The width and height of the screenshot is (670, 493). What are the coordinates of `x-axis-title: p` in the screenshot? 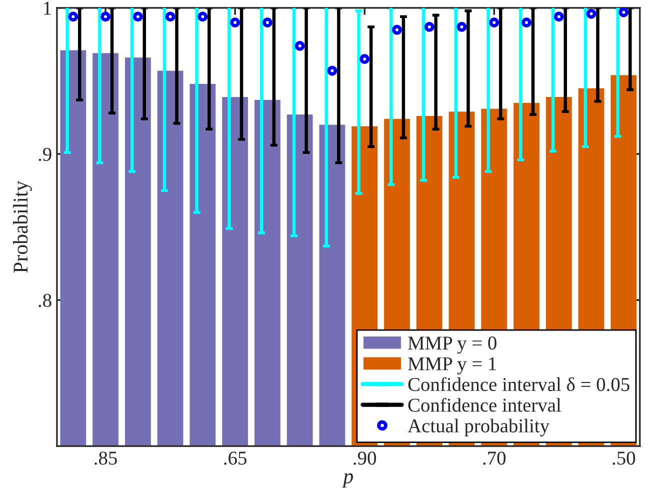 It's located at (347, 480).